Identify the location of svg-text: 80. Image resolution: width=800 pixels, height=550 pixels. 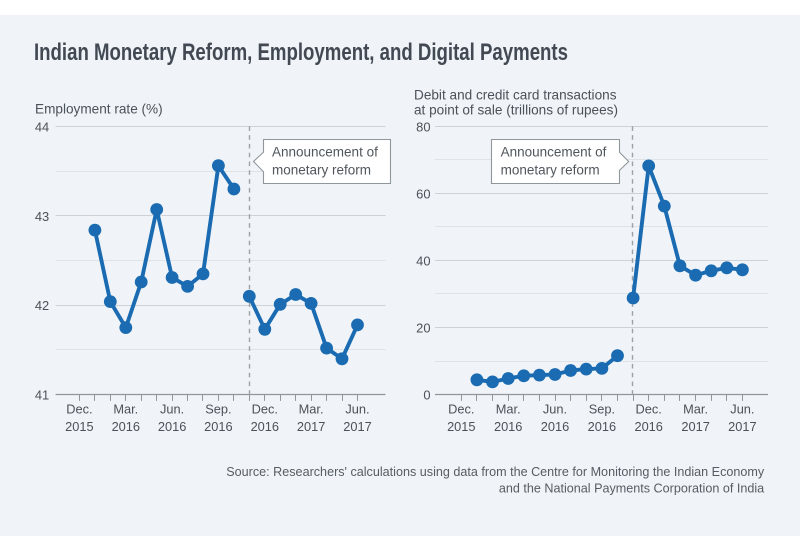
(423, 126).